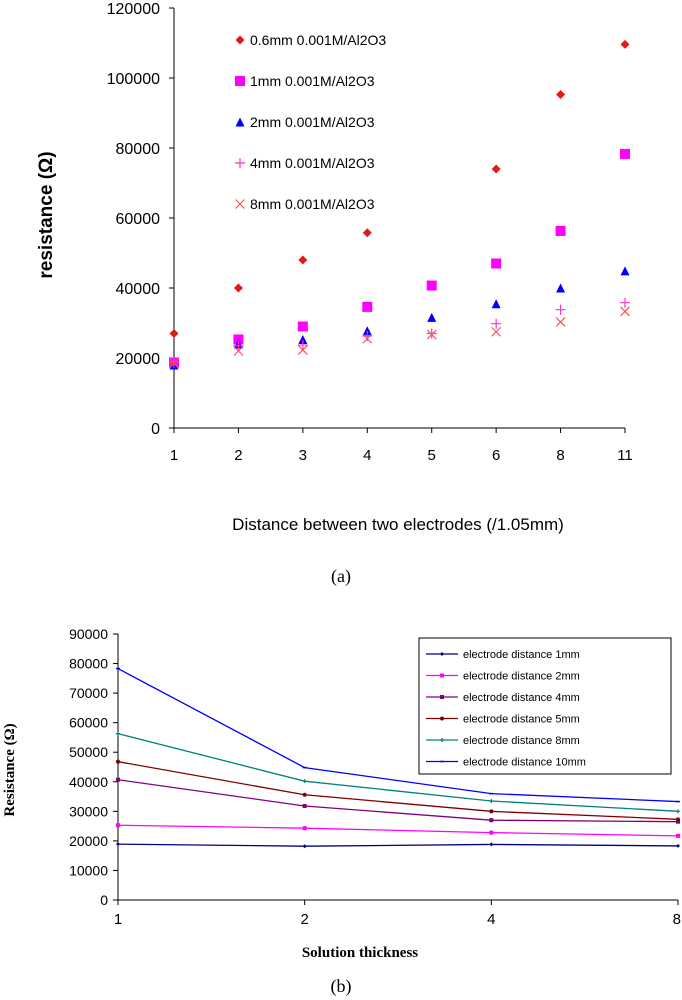  I want to click on chart-b-legend-label: electrode distance 5mm, so click(521, 720).